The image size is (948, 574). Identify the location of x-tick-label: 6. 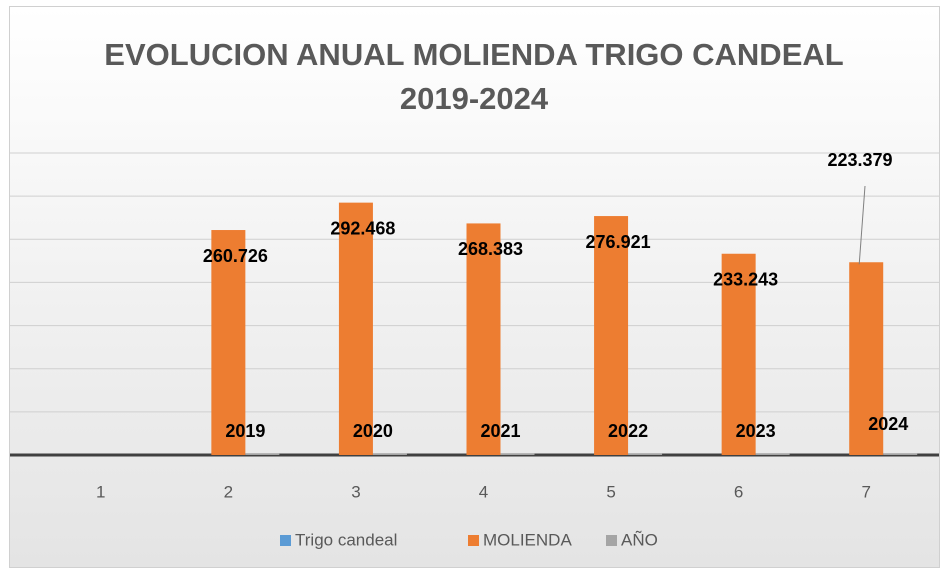
(738, 491).